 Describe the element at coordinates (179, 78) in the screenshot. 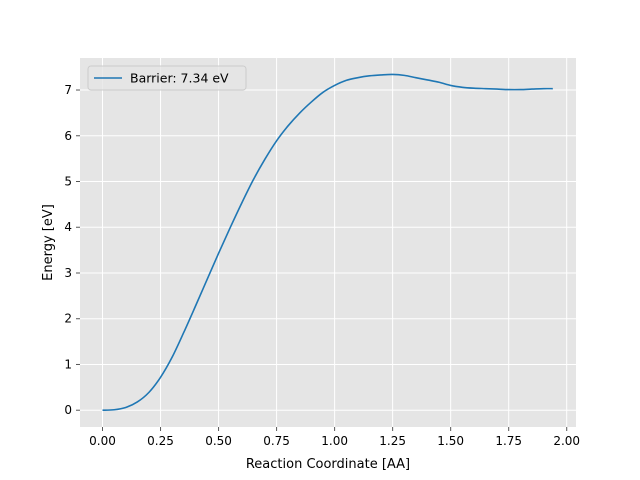

I see `legend-label: Barrier: 7.34 eV` at that location.